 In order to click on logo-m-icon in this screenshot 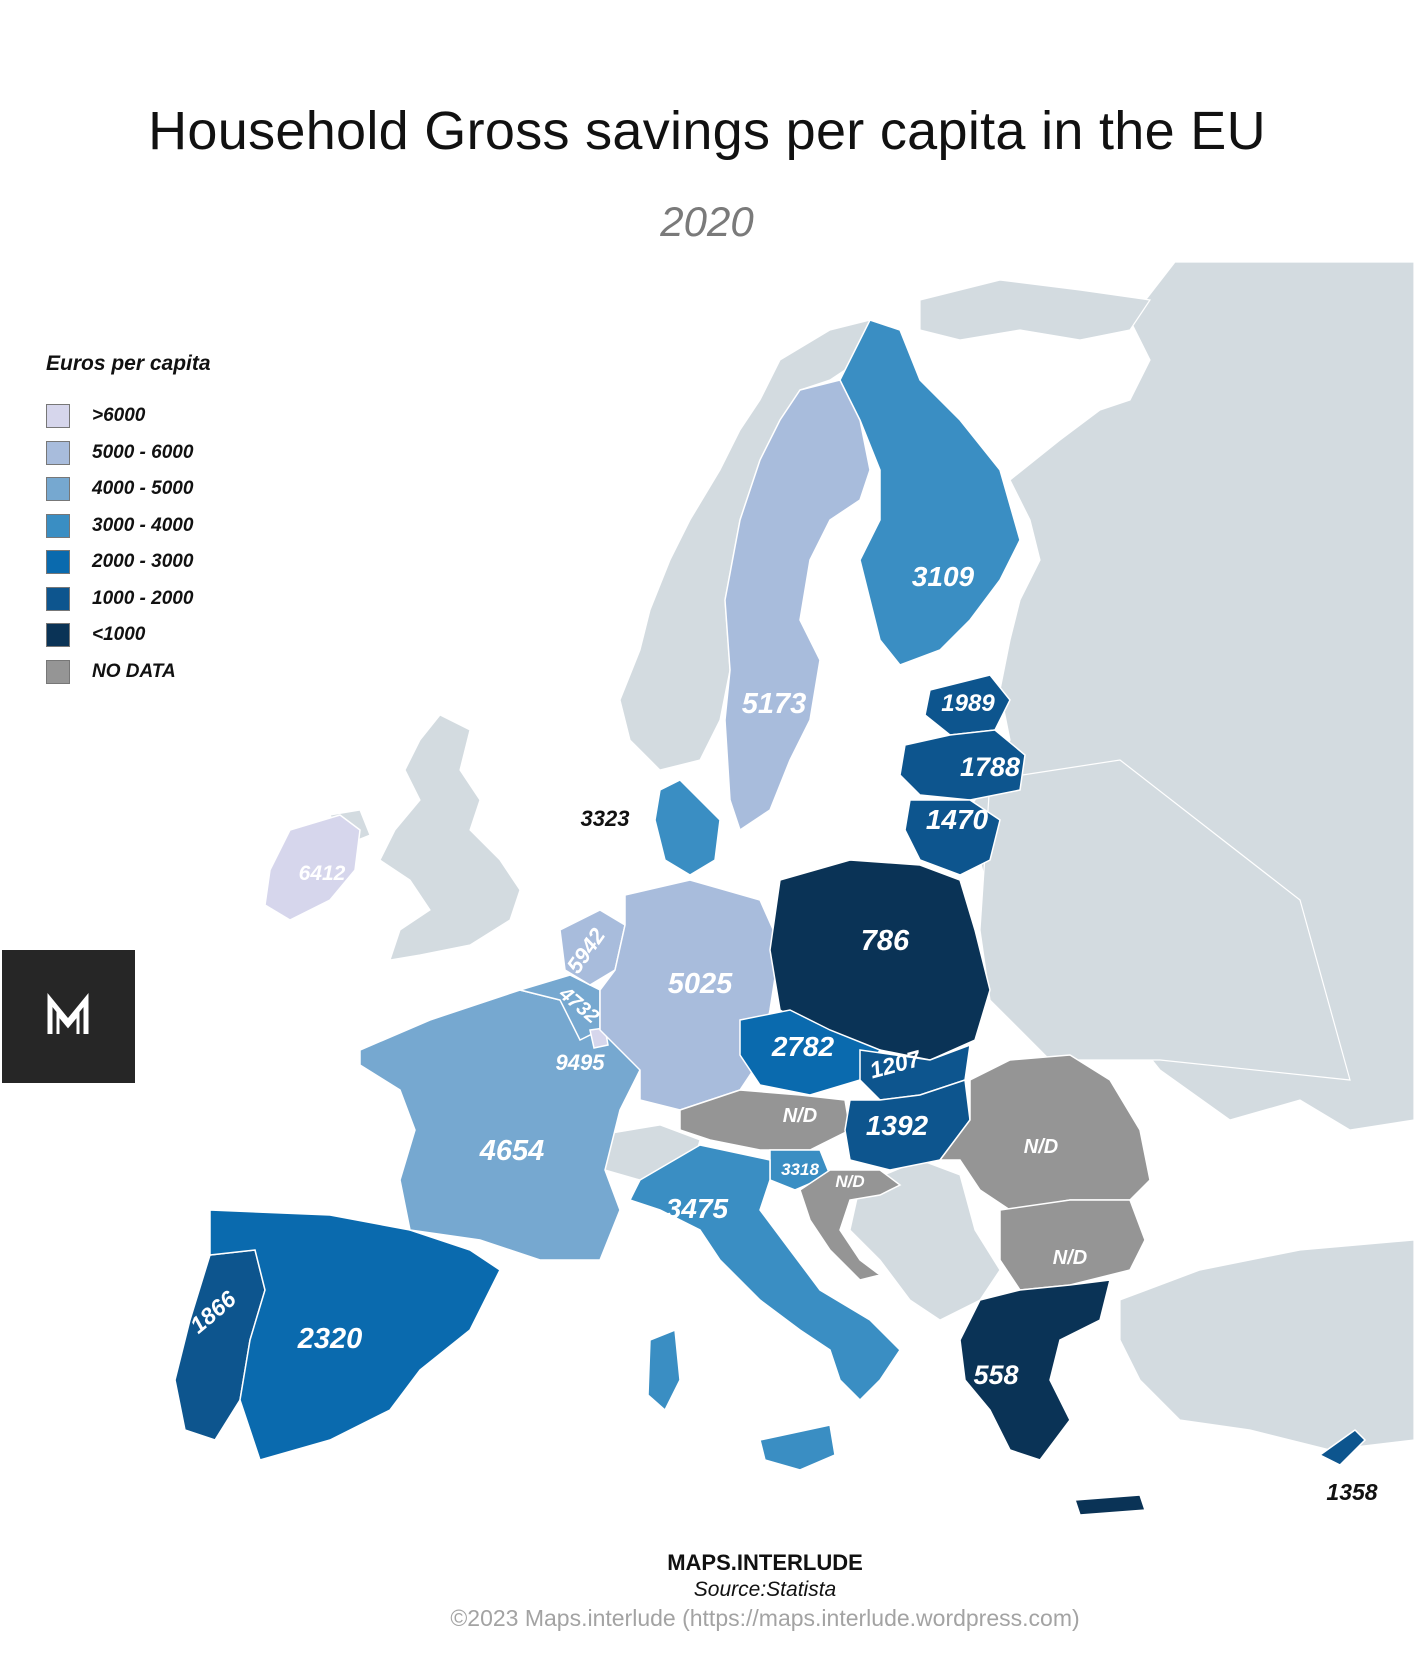, I will do `click(68, 1013)`.